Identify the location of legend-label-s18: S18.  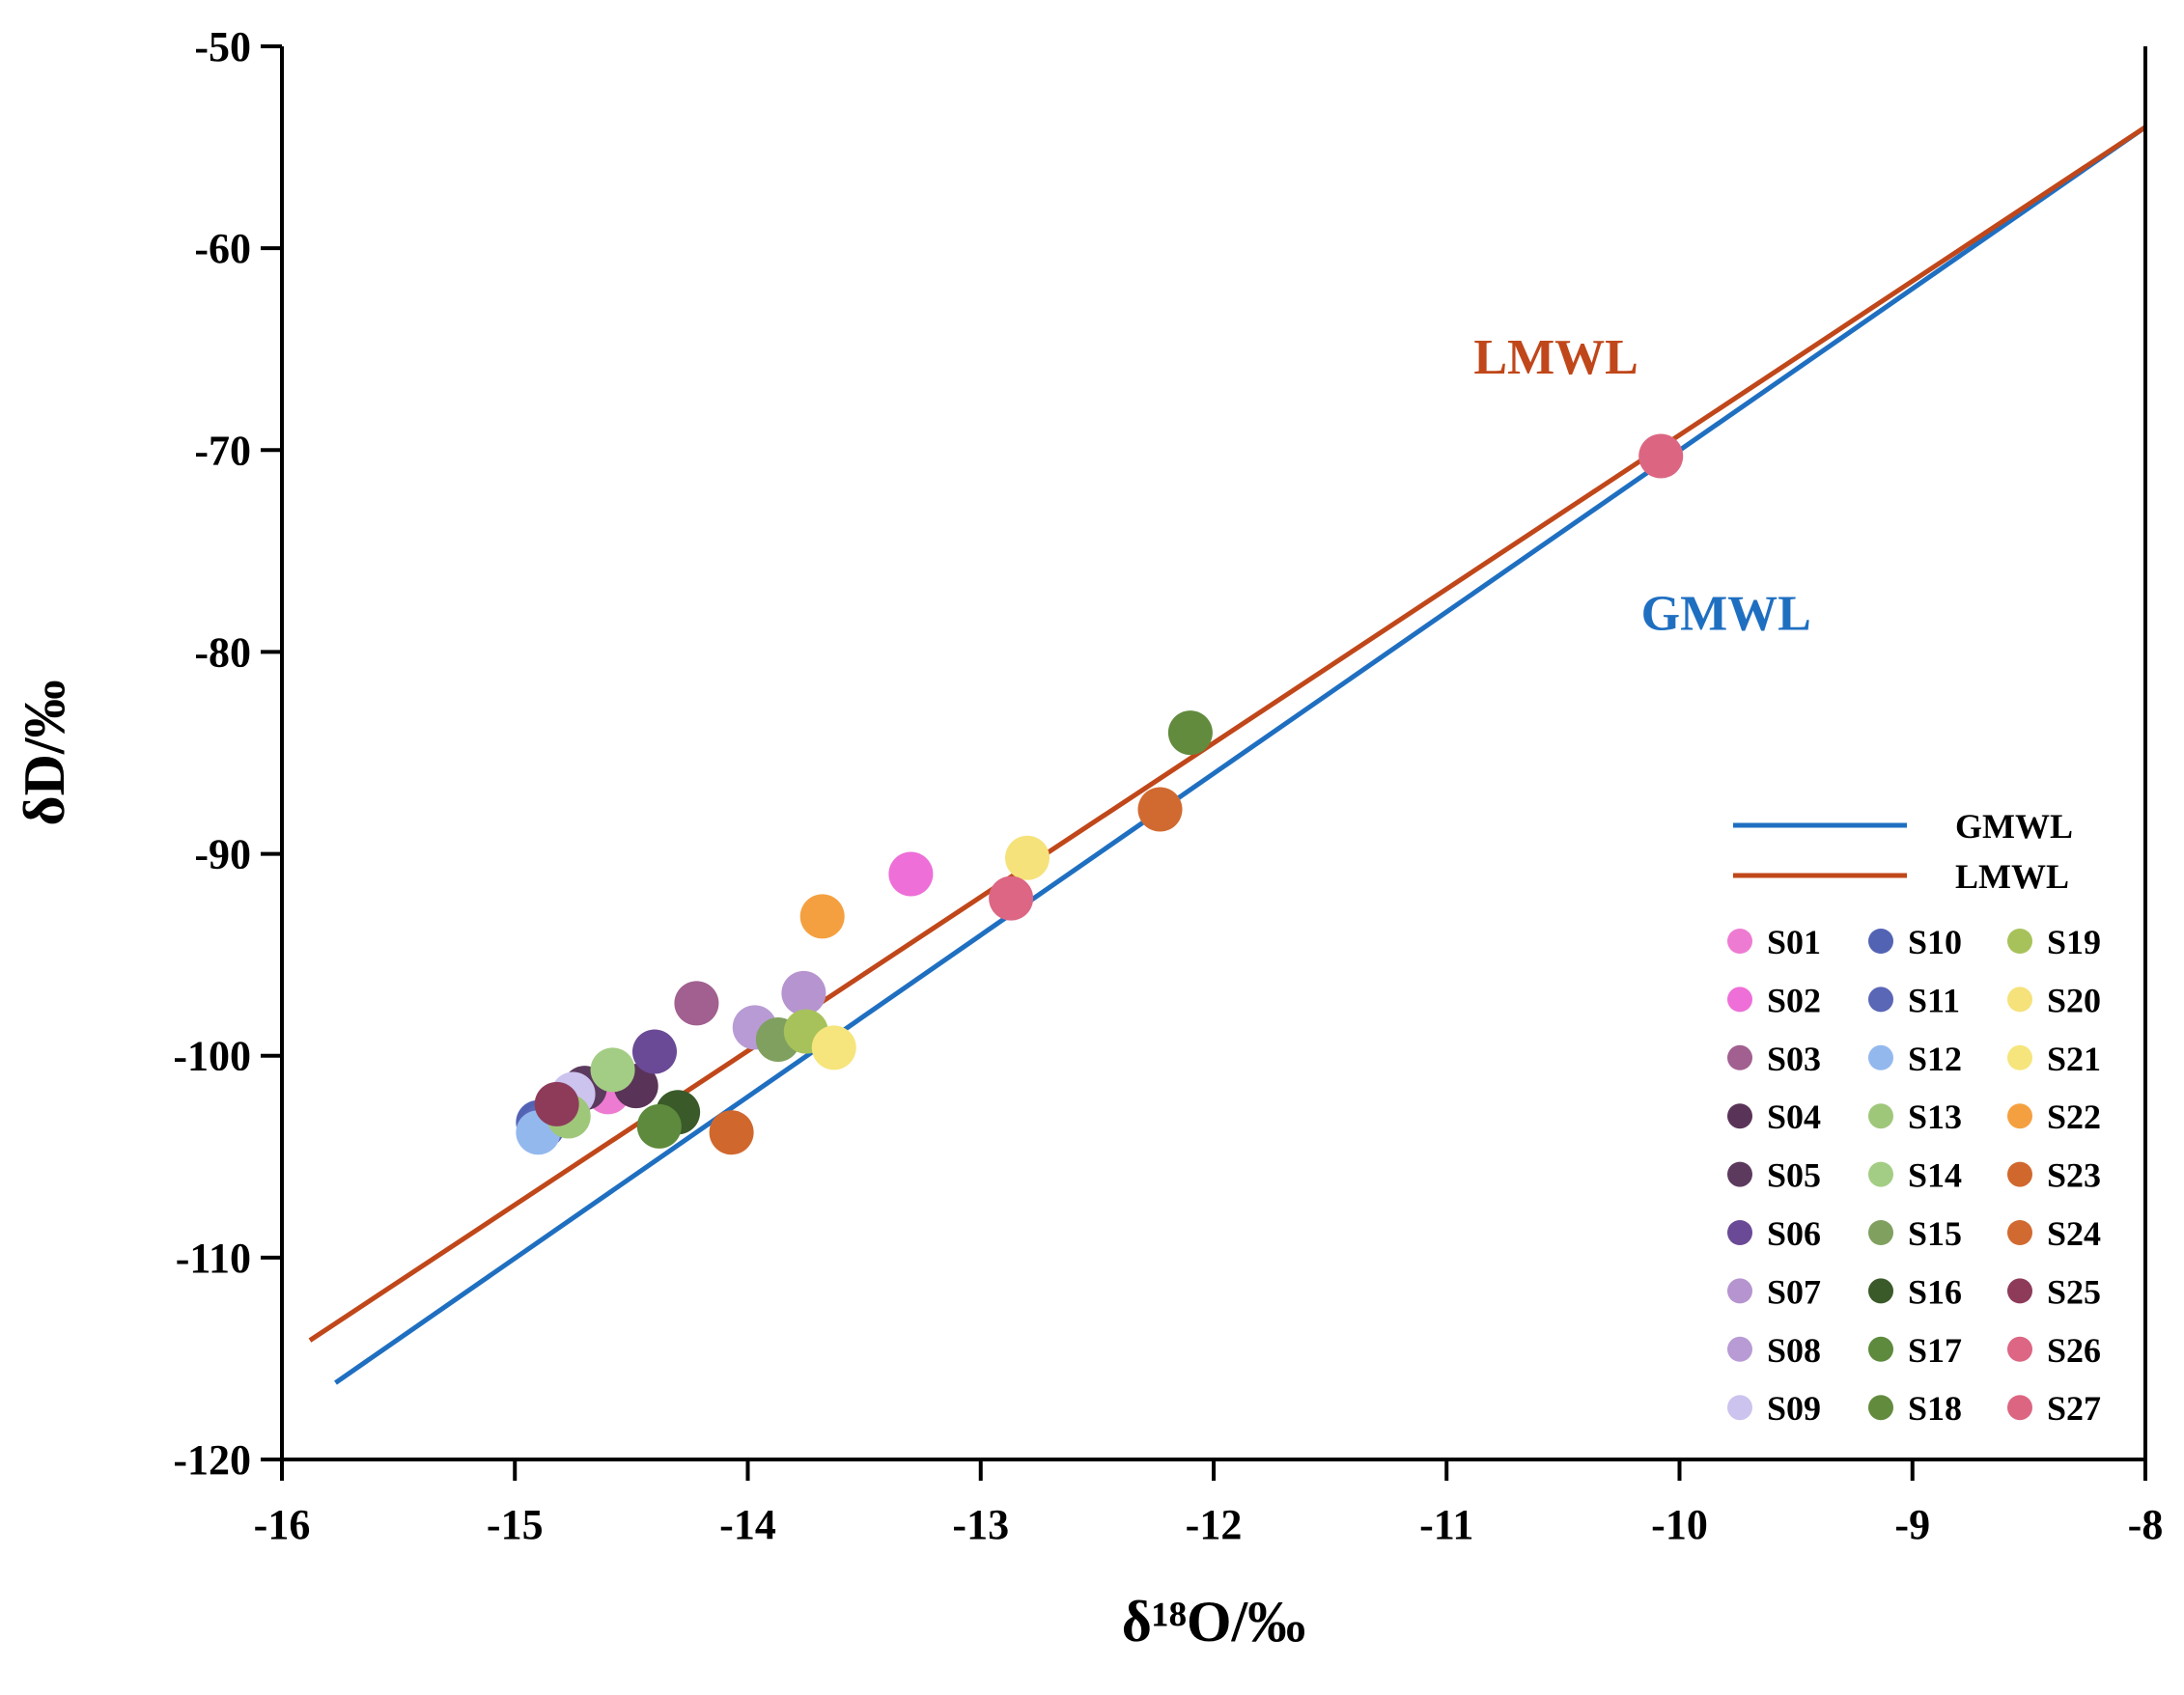
(1935, 1408).